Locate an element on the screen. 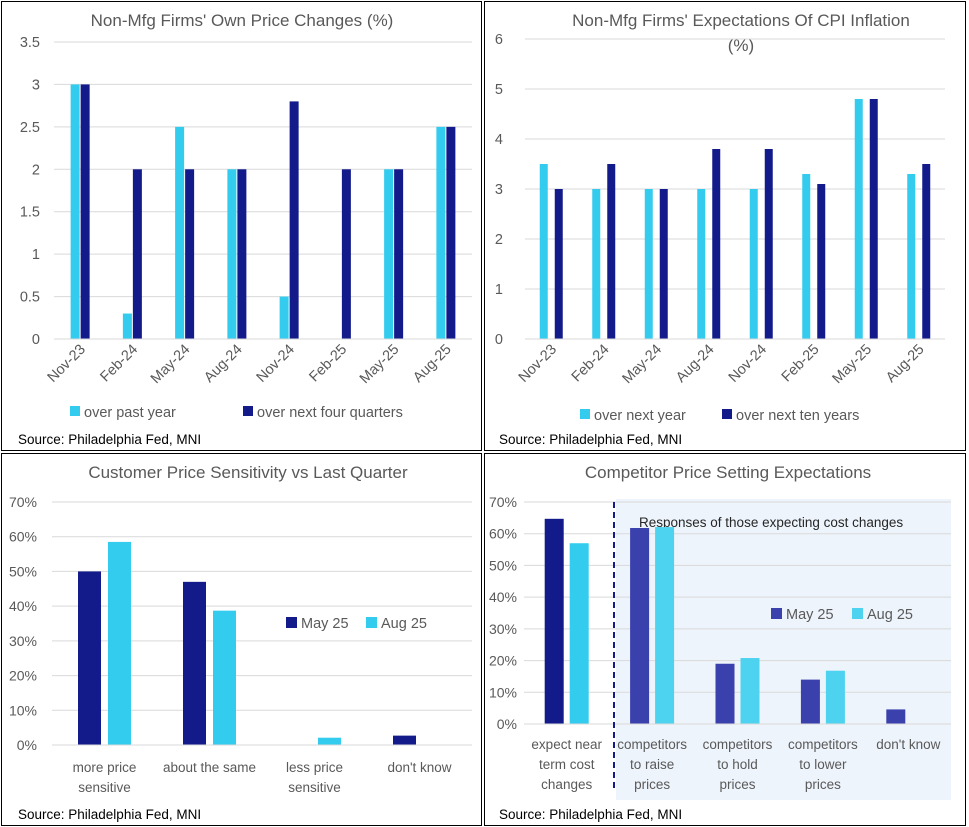  chart-title: Non-Mfg Firms' Own Price Changes (%) is located at coordinates (242, 20).